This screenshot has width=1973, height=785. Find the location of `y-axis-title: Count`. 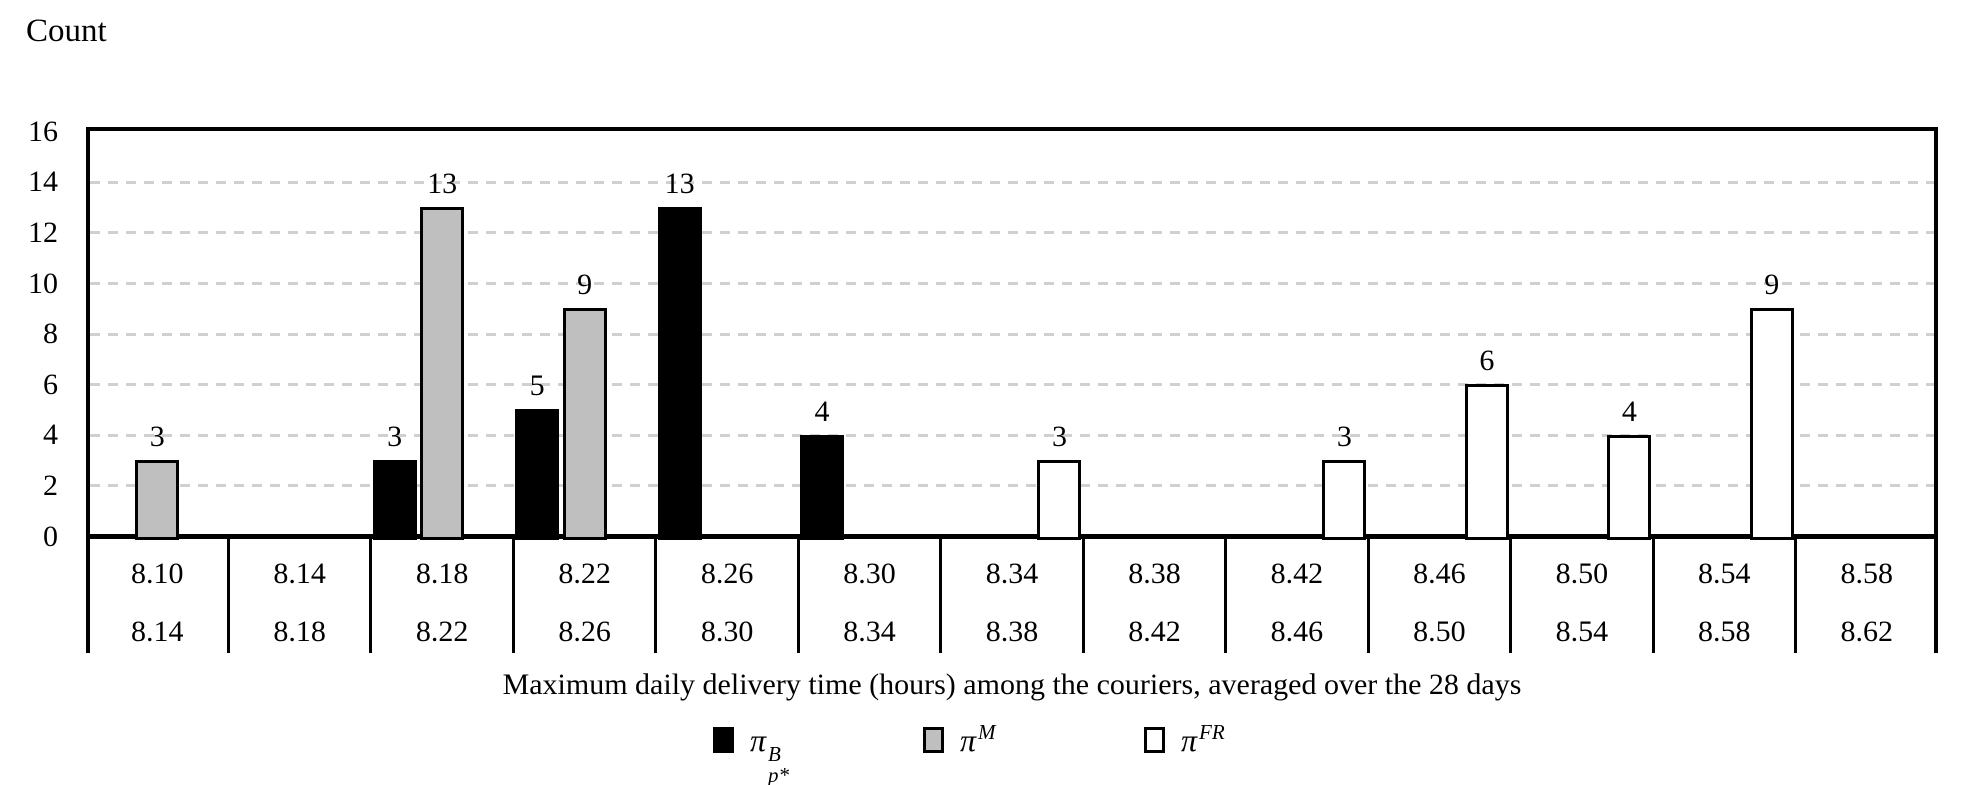

y-axis-title: Count is located at coordinates (66, 31).